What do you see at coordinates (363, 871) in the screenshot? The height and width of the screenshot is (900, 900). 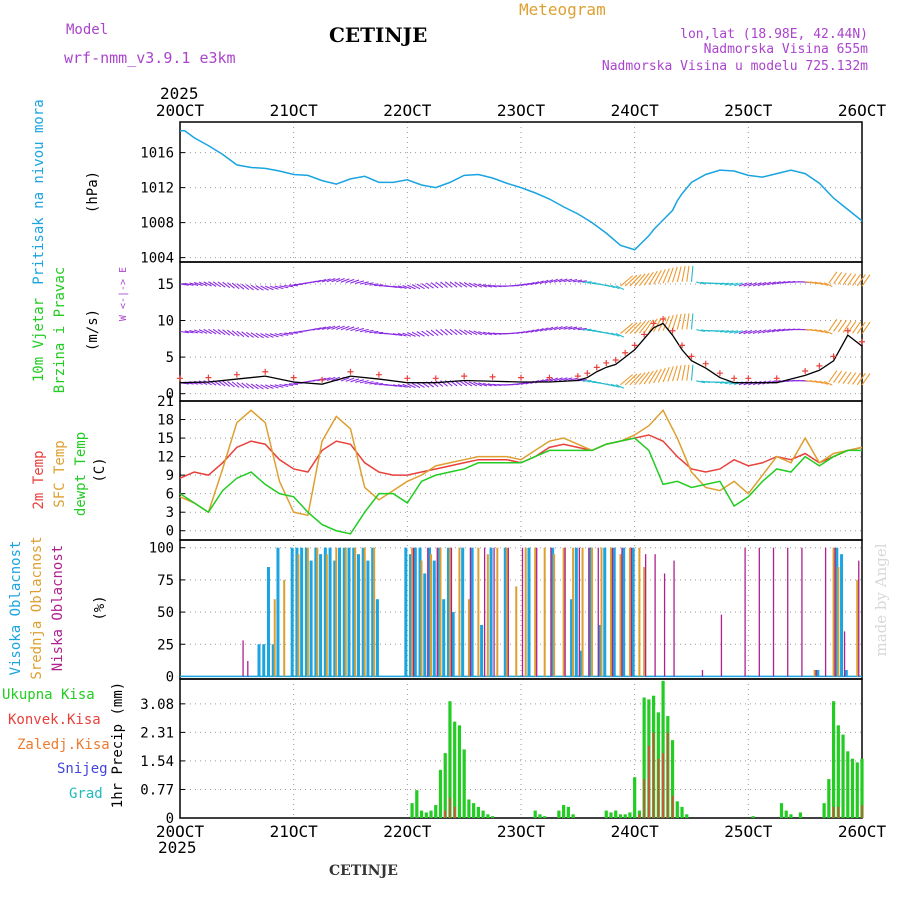 I see `footer-station: CETINJE` at bounding box center [363, 871].